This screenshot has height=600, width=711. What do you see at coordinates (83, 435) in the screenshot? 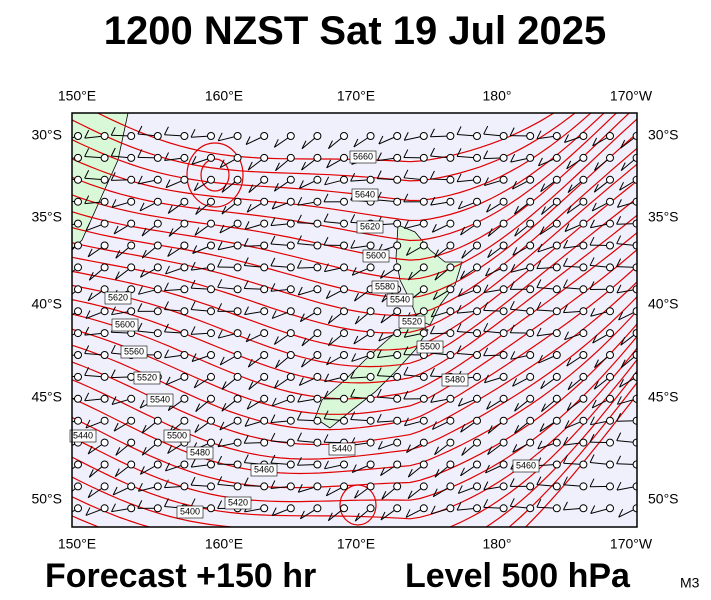
I see `contour-label: 5440` at bounding box center [83, 435].